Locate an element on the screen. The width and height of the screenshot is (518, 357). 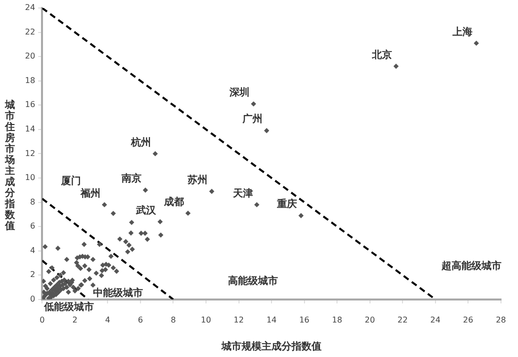
data-label: 天津 is located at coordinates (242, 193).